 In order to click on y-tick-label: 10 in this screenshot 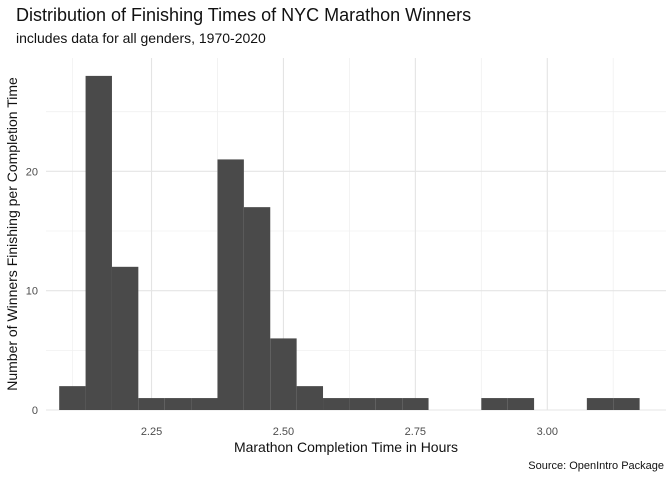, I will do `click(32, 292)`.